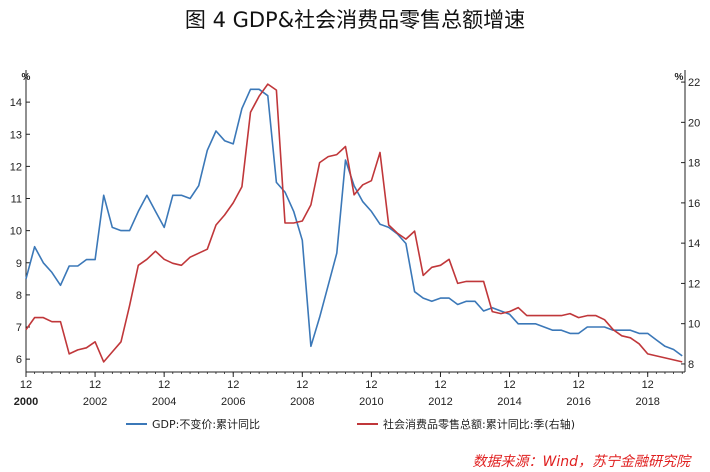 The width and height of the screenshot is (710, 472). I want to click on left-axis-unit: %, so click(26, 77).